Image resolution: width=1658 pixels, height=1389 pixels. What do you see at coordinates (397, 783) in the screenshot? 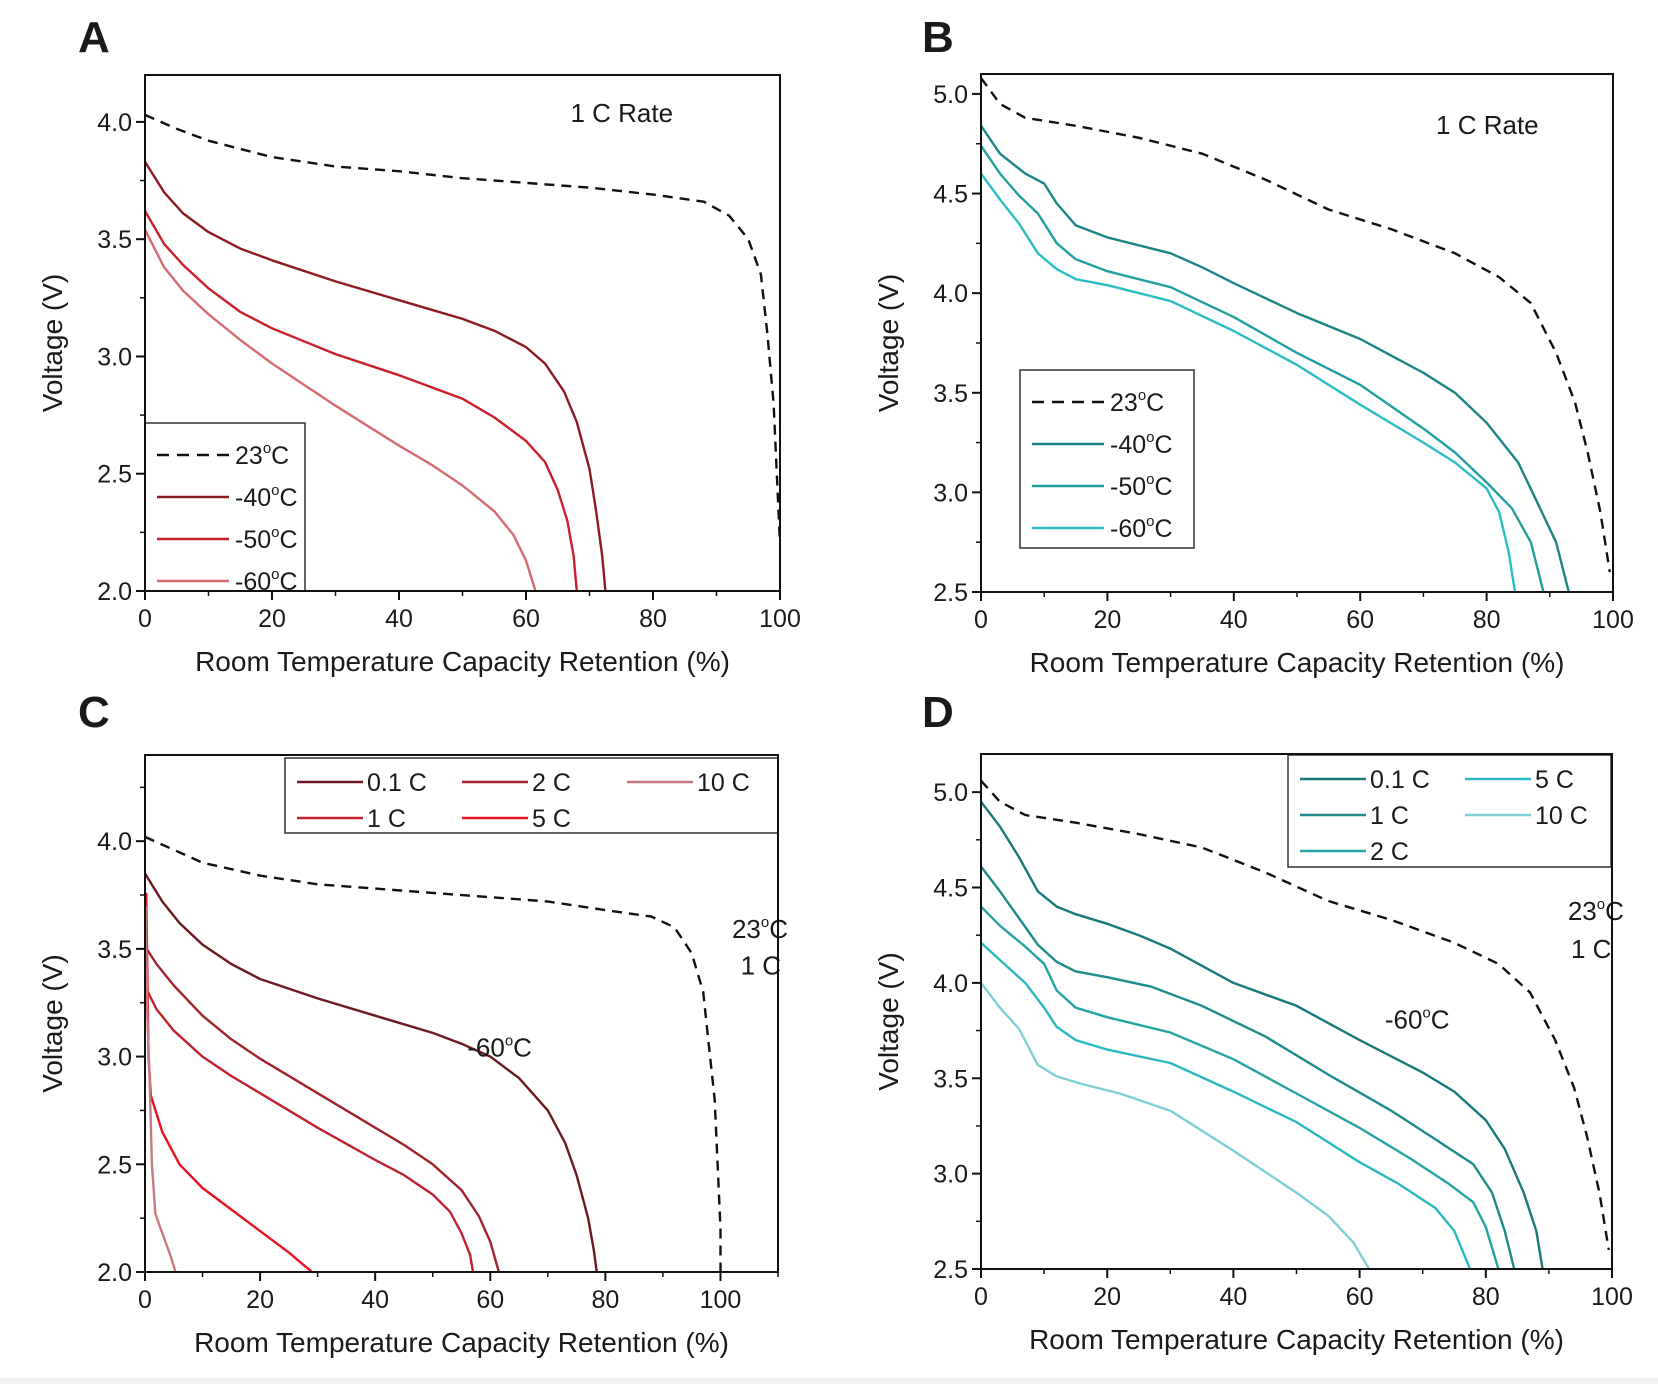
I see `legend-label: 0.1 C` at bounding box center [397, 783].